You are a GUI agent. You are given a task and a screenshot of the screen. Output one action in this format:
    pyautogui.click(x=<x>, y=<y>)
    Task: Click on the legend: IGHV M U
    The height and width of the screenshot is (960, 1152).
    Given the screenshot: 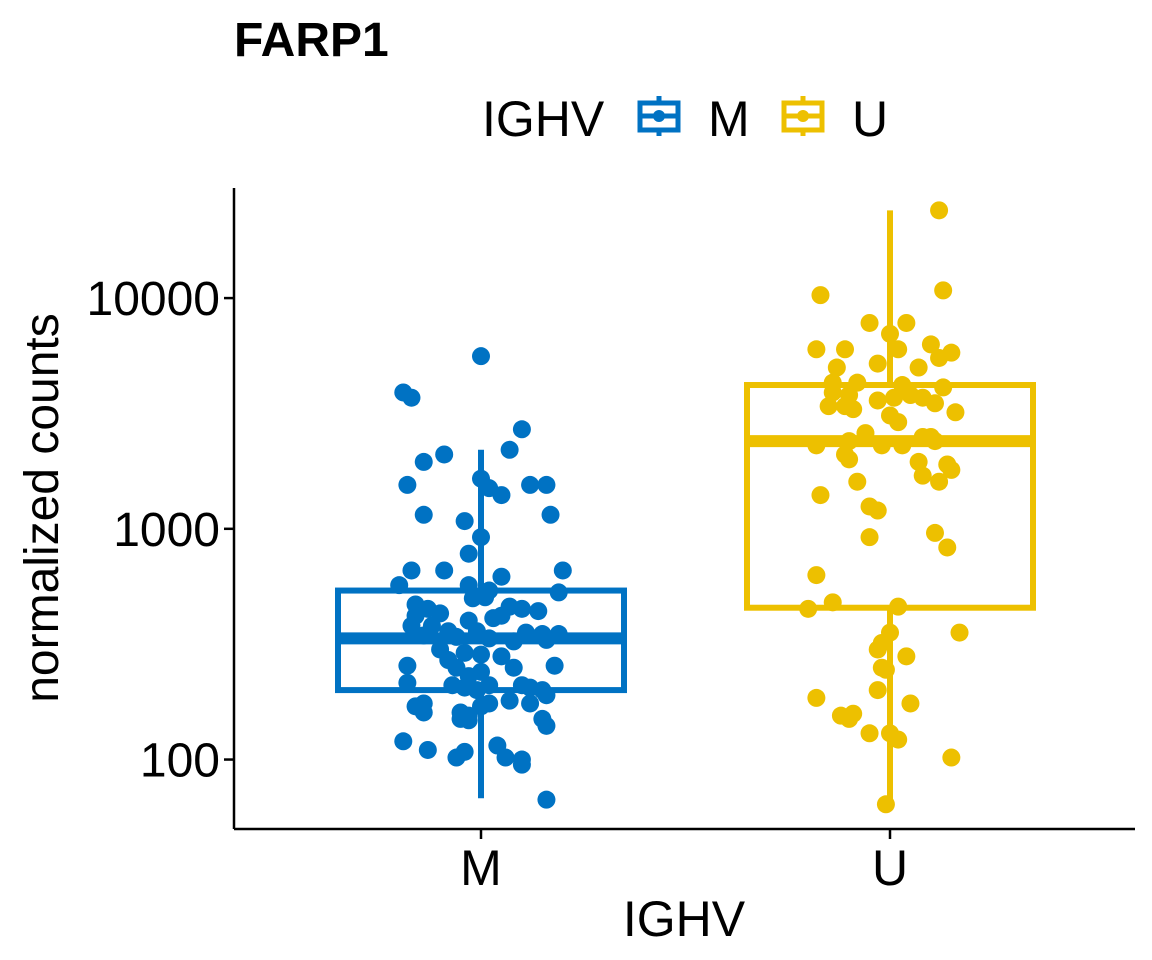 What is the action you would take?
    pyautogui.click(x=685, y=119)
    